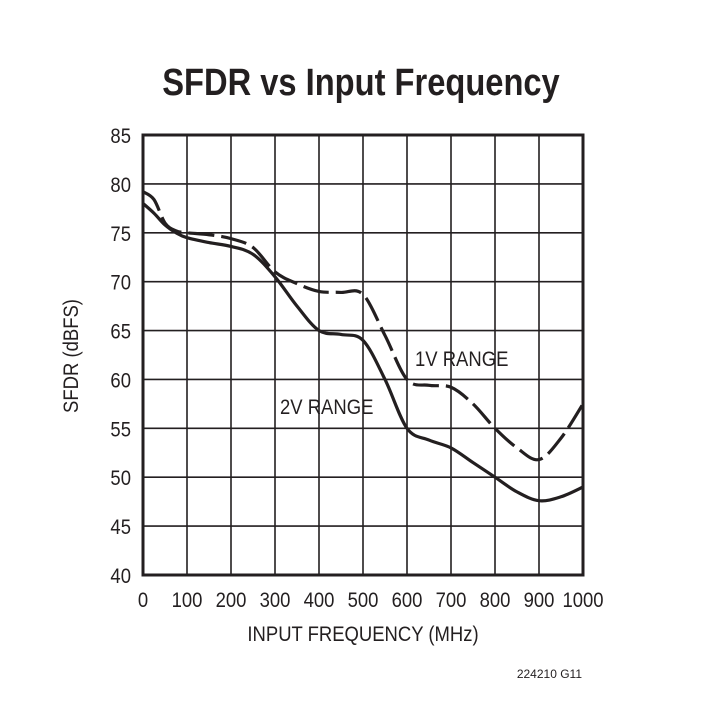  Describe the element at coordinates (461, 359) in the screenshot. I see `series-label-1v: 1V RANGE` at that location.